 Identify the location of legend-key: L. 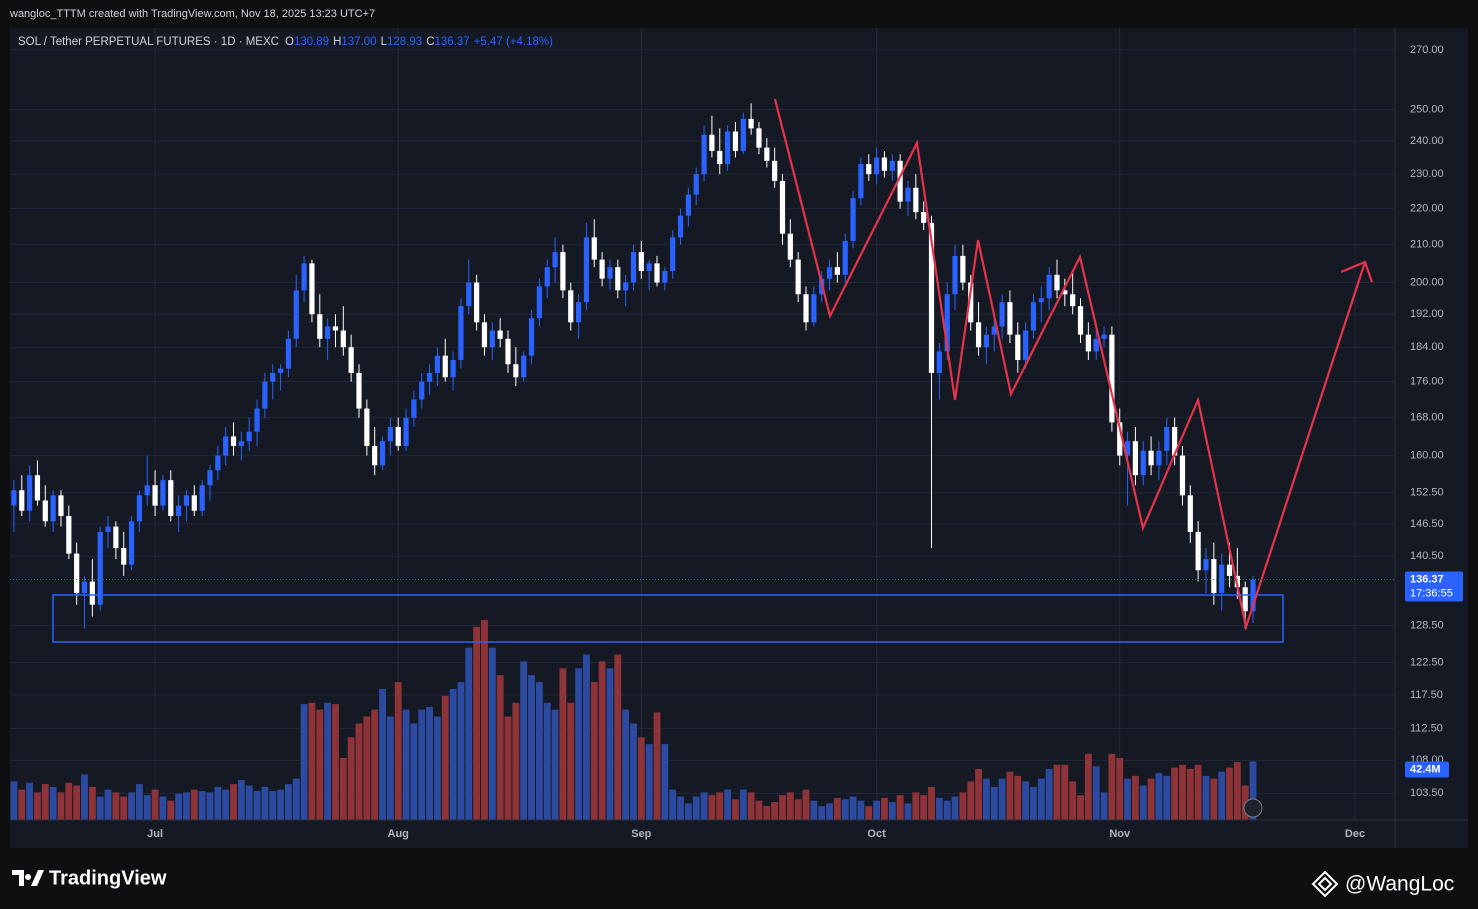
(384, 42).